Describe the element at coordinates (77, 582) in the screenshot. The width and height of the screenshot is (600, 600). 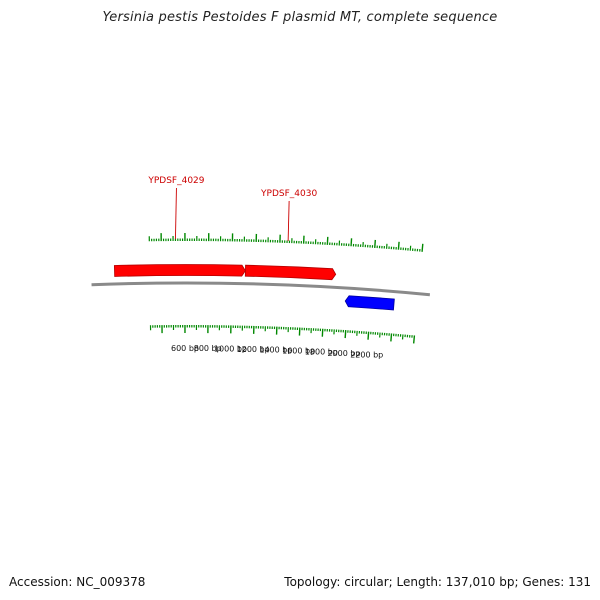
I see `accession-text: Accession: NC_009378` at that location.